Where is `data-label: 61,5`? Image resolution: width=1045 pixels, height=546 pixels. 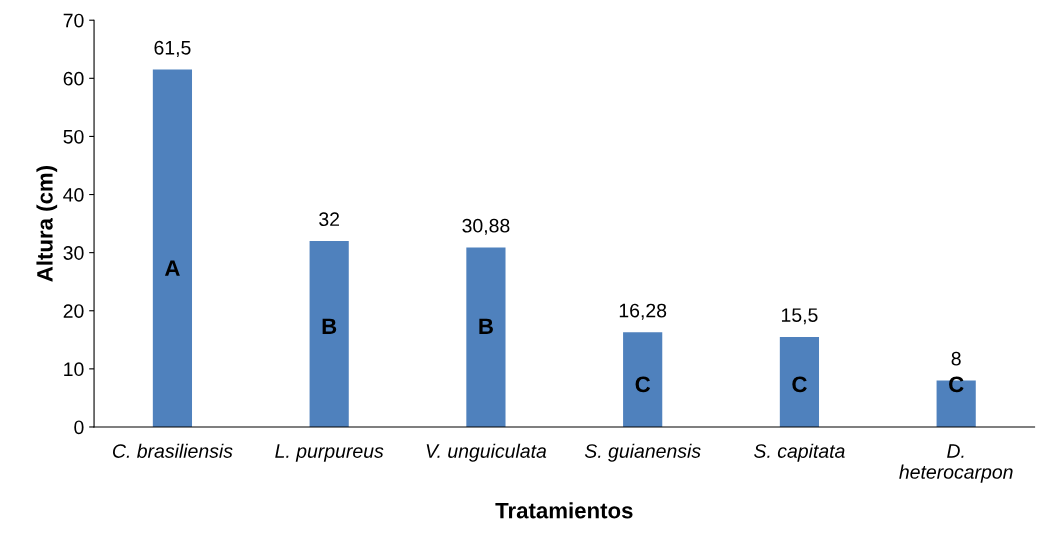
data-label: 61,5 is located at coordinates (172, 48).